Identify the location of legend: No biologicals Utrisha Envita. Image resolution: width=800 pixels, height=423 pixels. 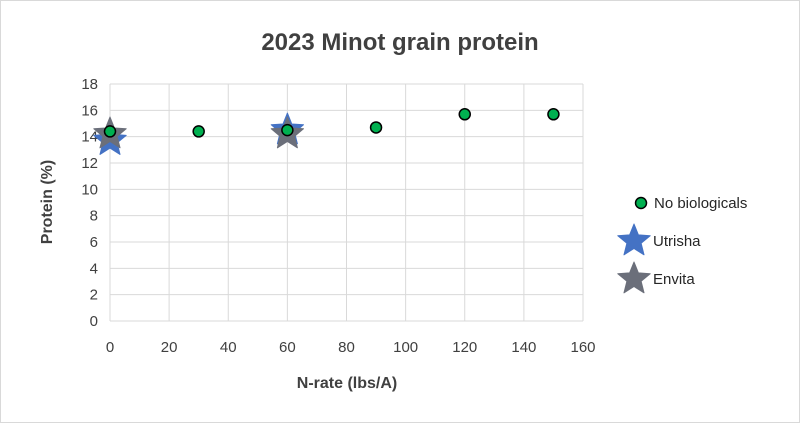
(682, 244).